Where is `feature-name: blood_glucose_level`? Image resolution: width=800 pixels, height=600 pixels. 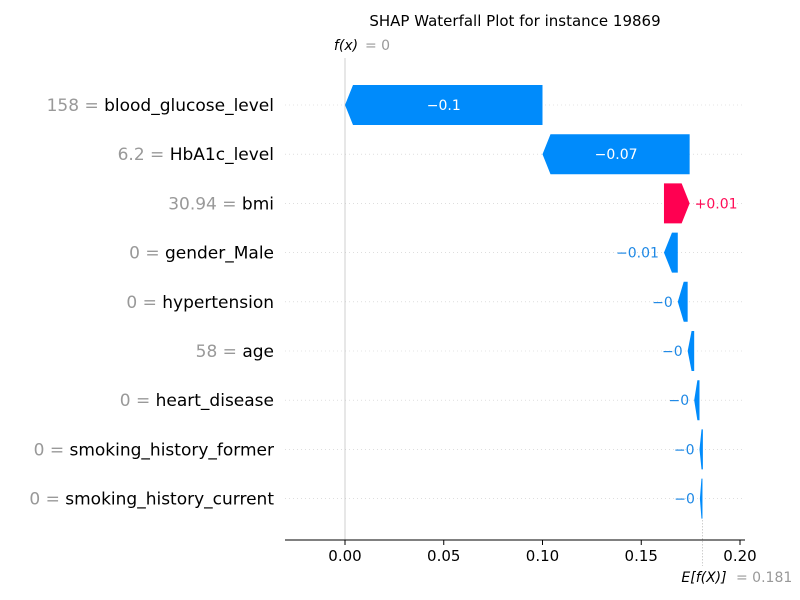
feature-name: blood_glucose_level is located at coordinates (189, 106).